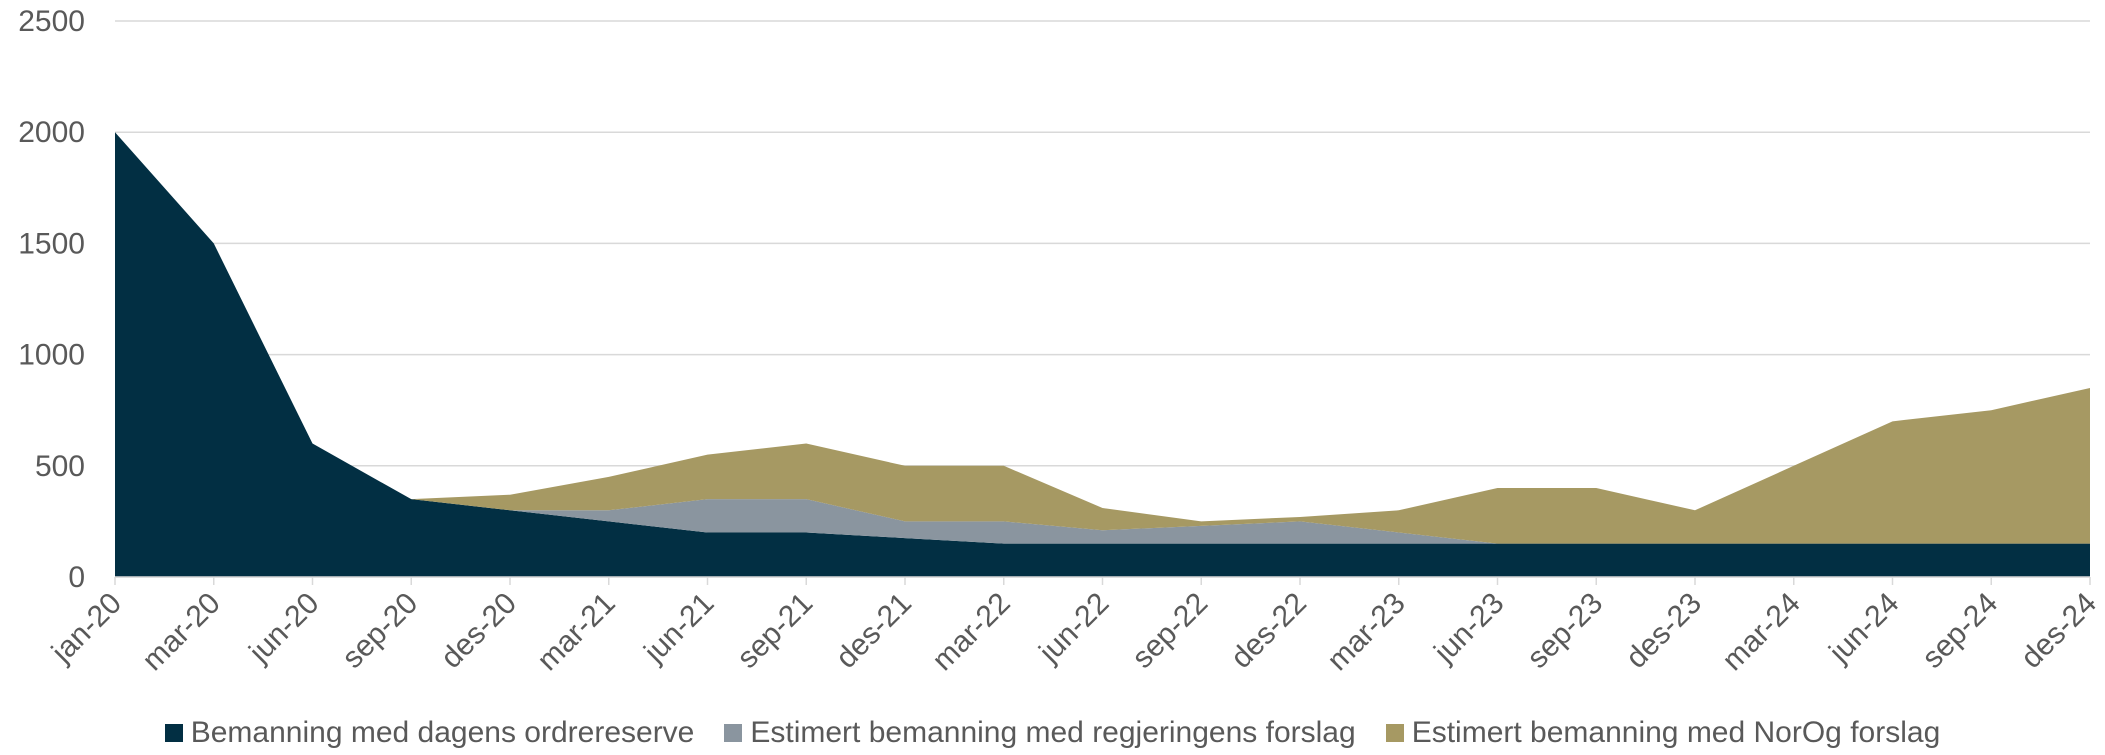  Describe the element at coordinates (51, 243) in the screenshot. I see `y-tick-label: 1500` at that location.